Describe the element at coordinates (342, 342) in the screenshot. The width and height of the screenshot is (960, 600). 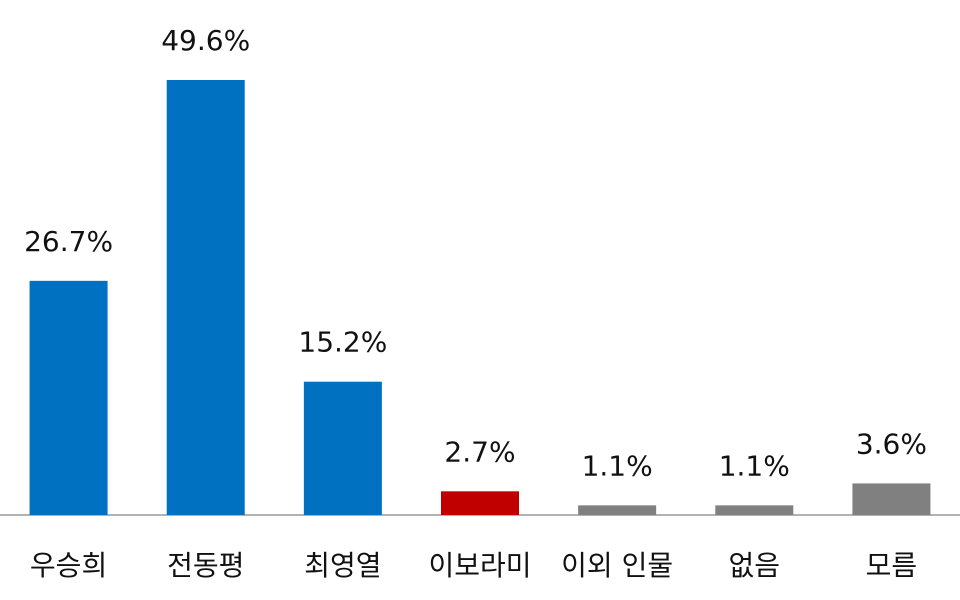
I see `value-label: 15.2%` at that location.